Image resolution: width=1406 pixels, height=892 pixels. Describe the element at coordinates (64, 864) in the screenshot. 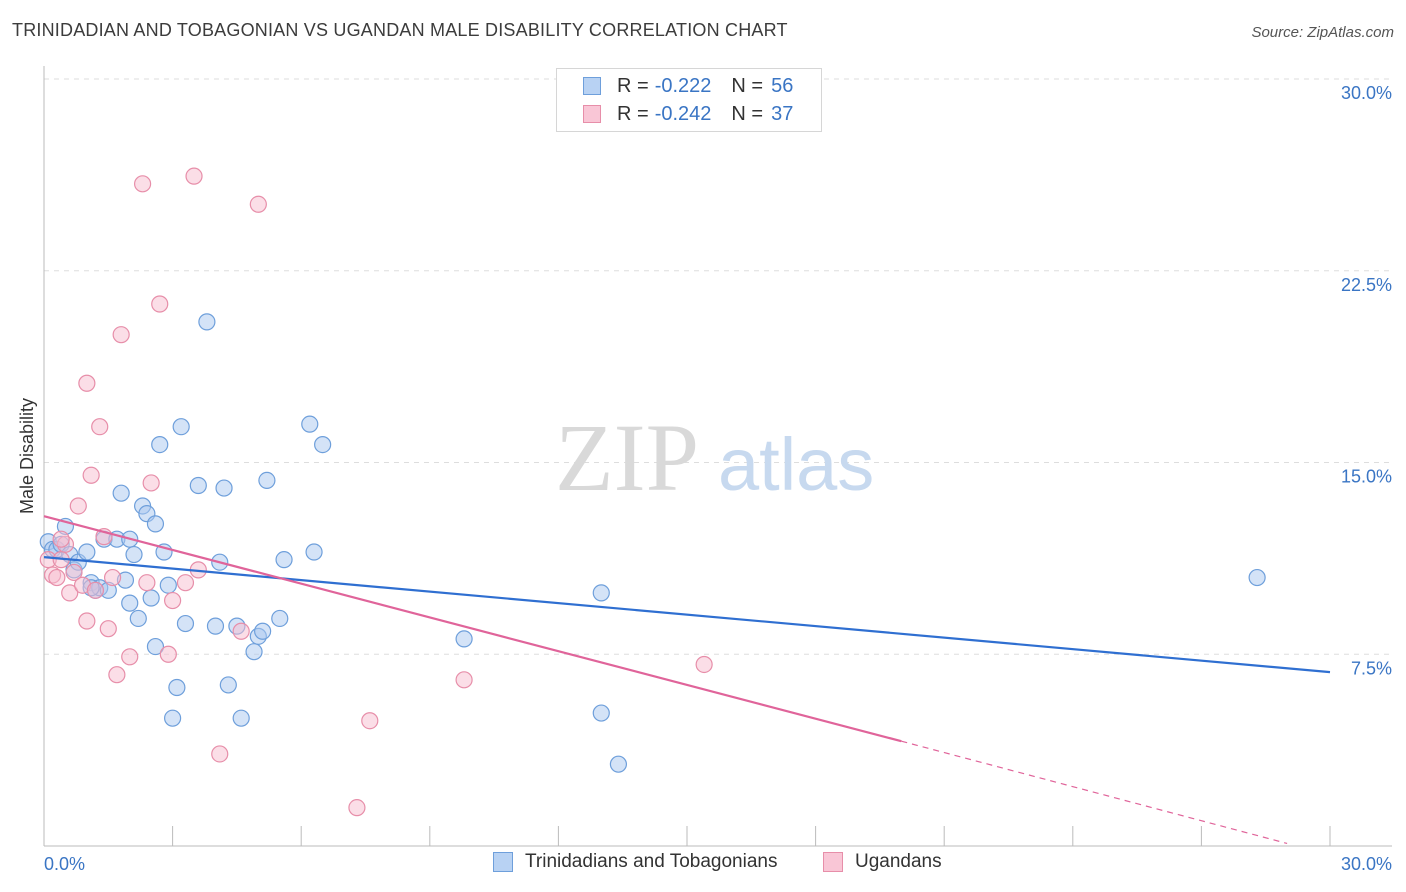

I see `x-tick-label: 0.0%` at that location.